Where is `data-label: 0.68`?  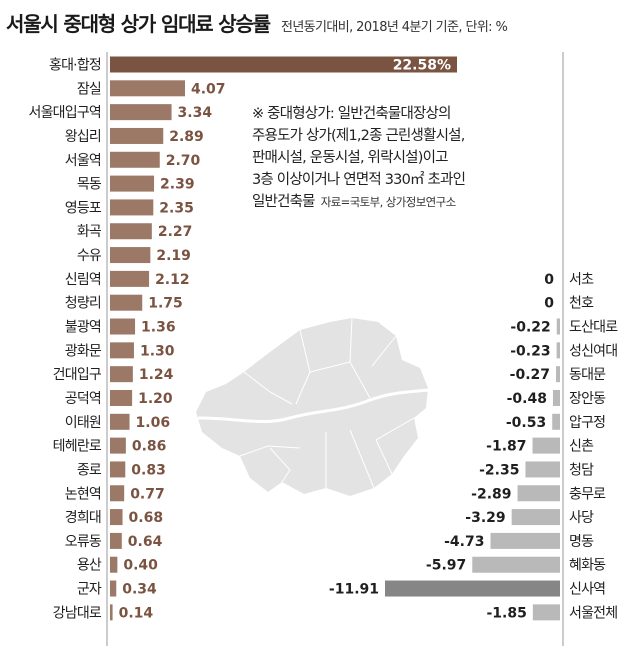 data-label: 0.68 is located at coordinates (146, 518).